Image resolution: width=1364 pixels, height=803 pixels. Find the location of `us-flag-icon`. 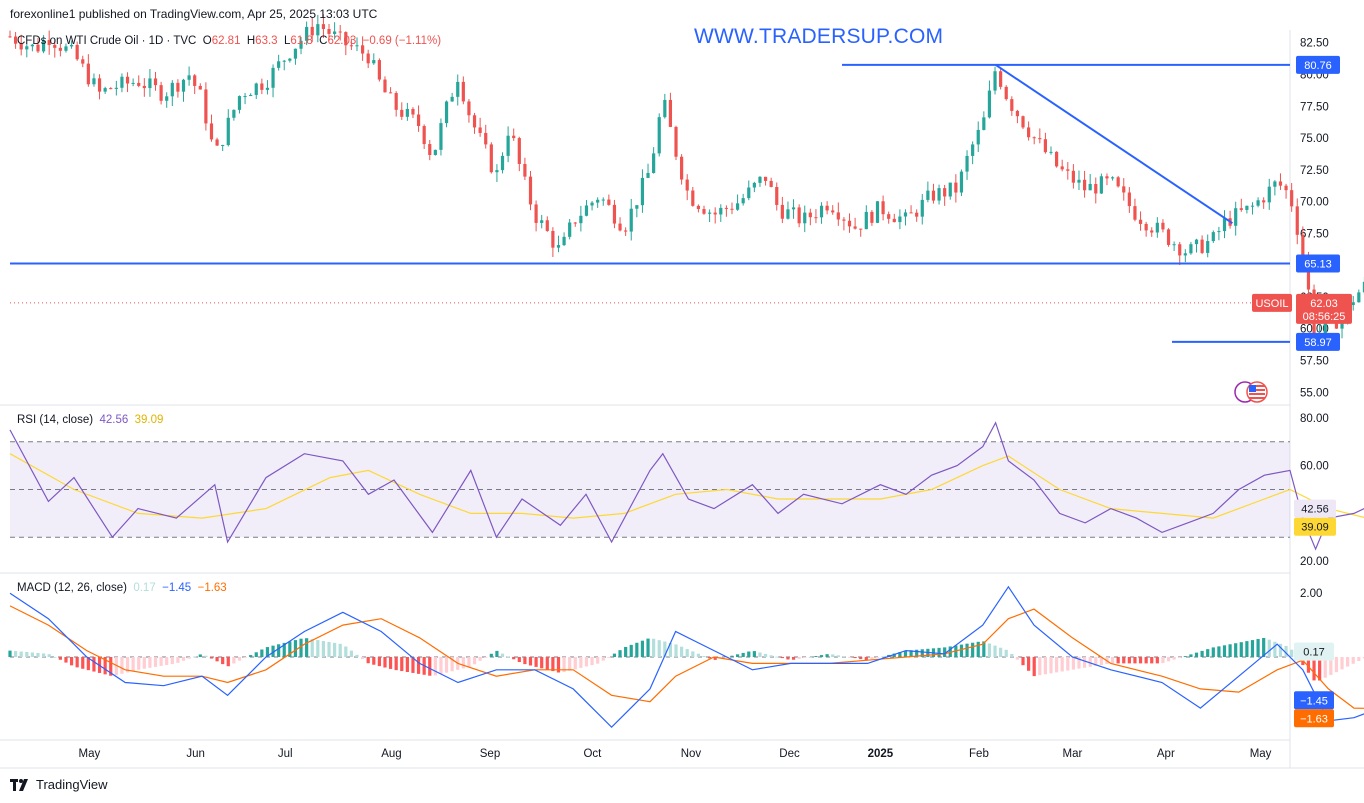

us-flag-icon is located at coordinates (1251, 392).